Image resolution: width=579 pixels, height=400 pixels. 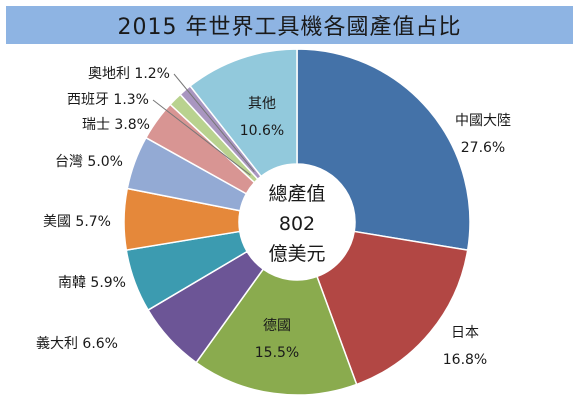 I want to click on slice-label-7: 瑞士 3.8%, so click(x=116, y=125).